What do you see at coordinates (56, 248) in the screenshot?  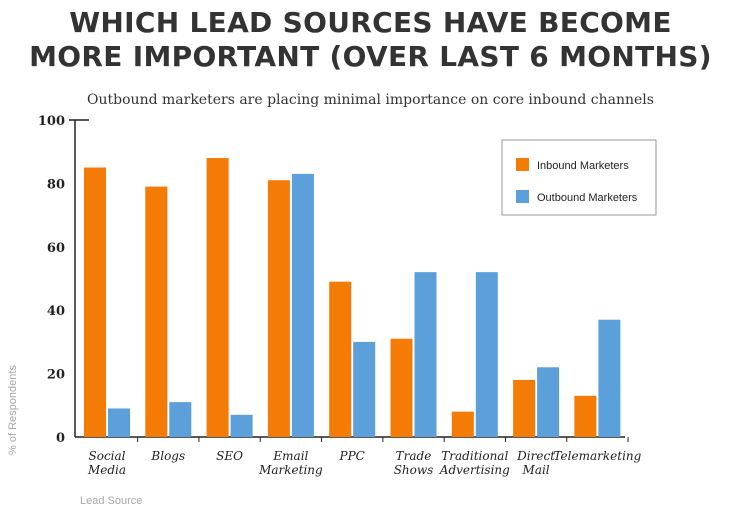 I see `y-tick-label: 60` at bounding box center [56, 248].